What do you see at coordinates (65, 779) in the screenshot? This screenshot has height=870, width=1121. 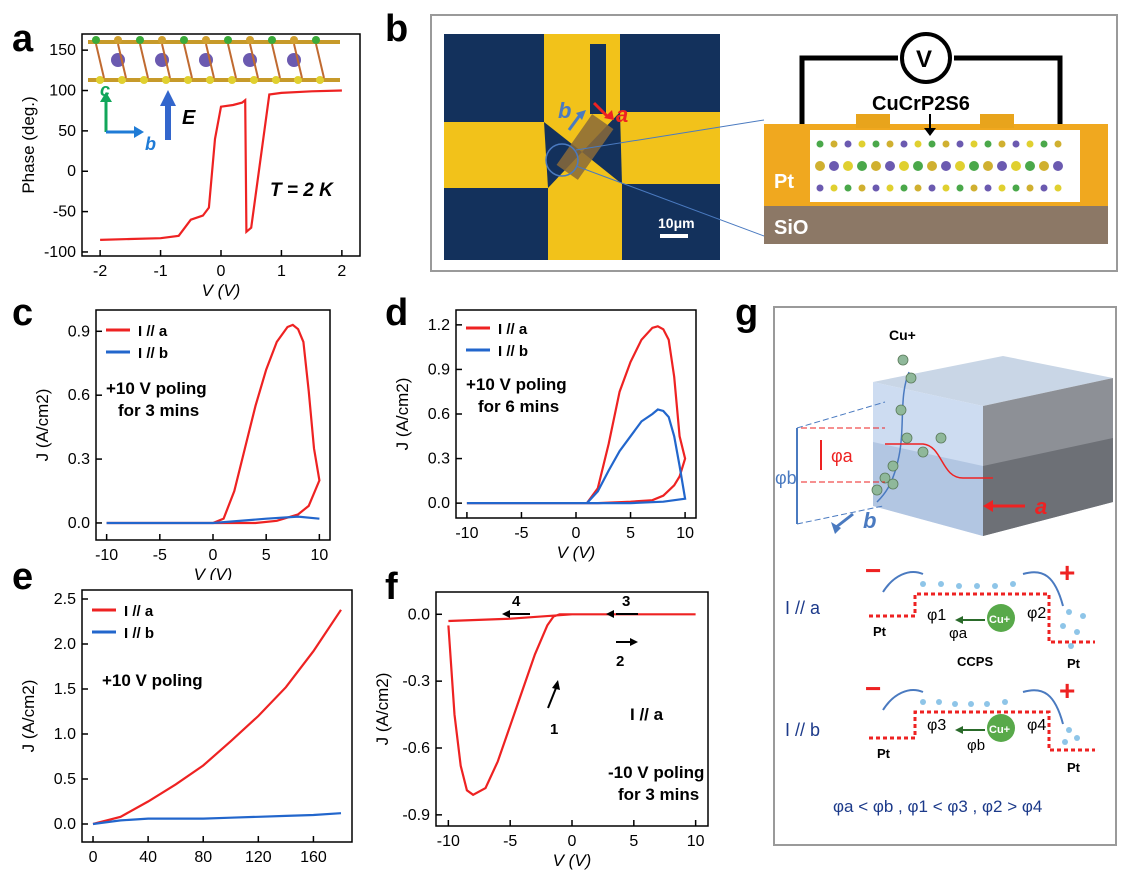 I see `y-tick-label: 0.5` at bounding box center [65, 779].